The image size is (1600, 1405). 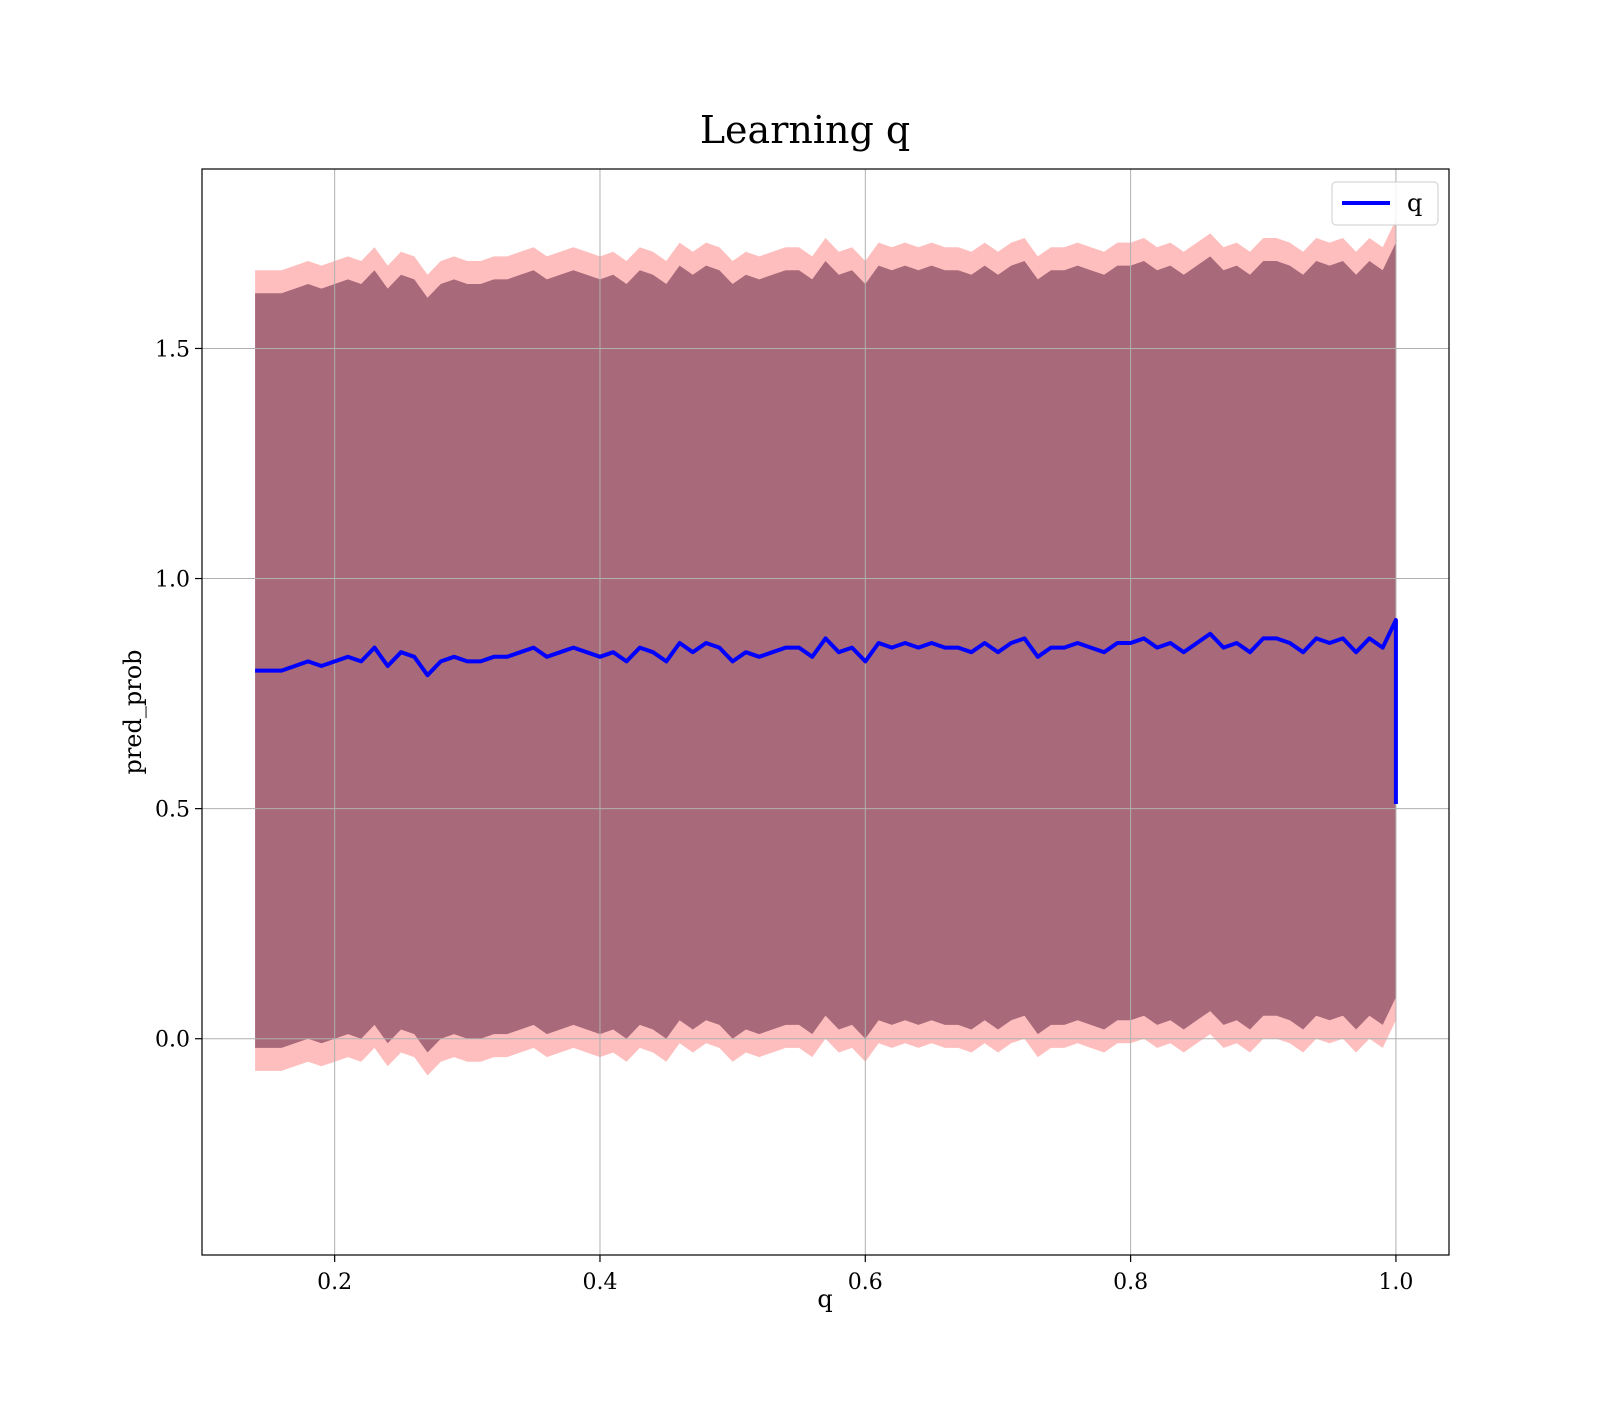 What do you see at coordinates (599, 1282) in the screenshot?
I see `x-tick-label: 0.4` at bounding box center [599, 1282].